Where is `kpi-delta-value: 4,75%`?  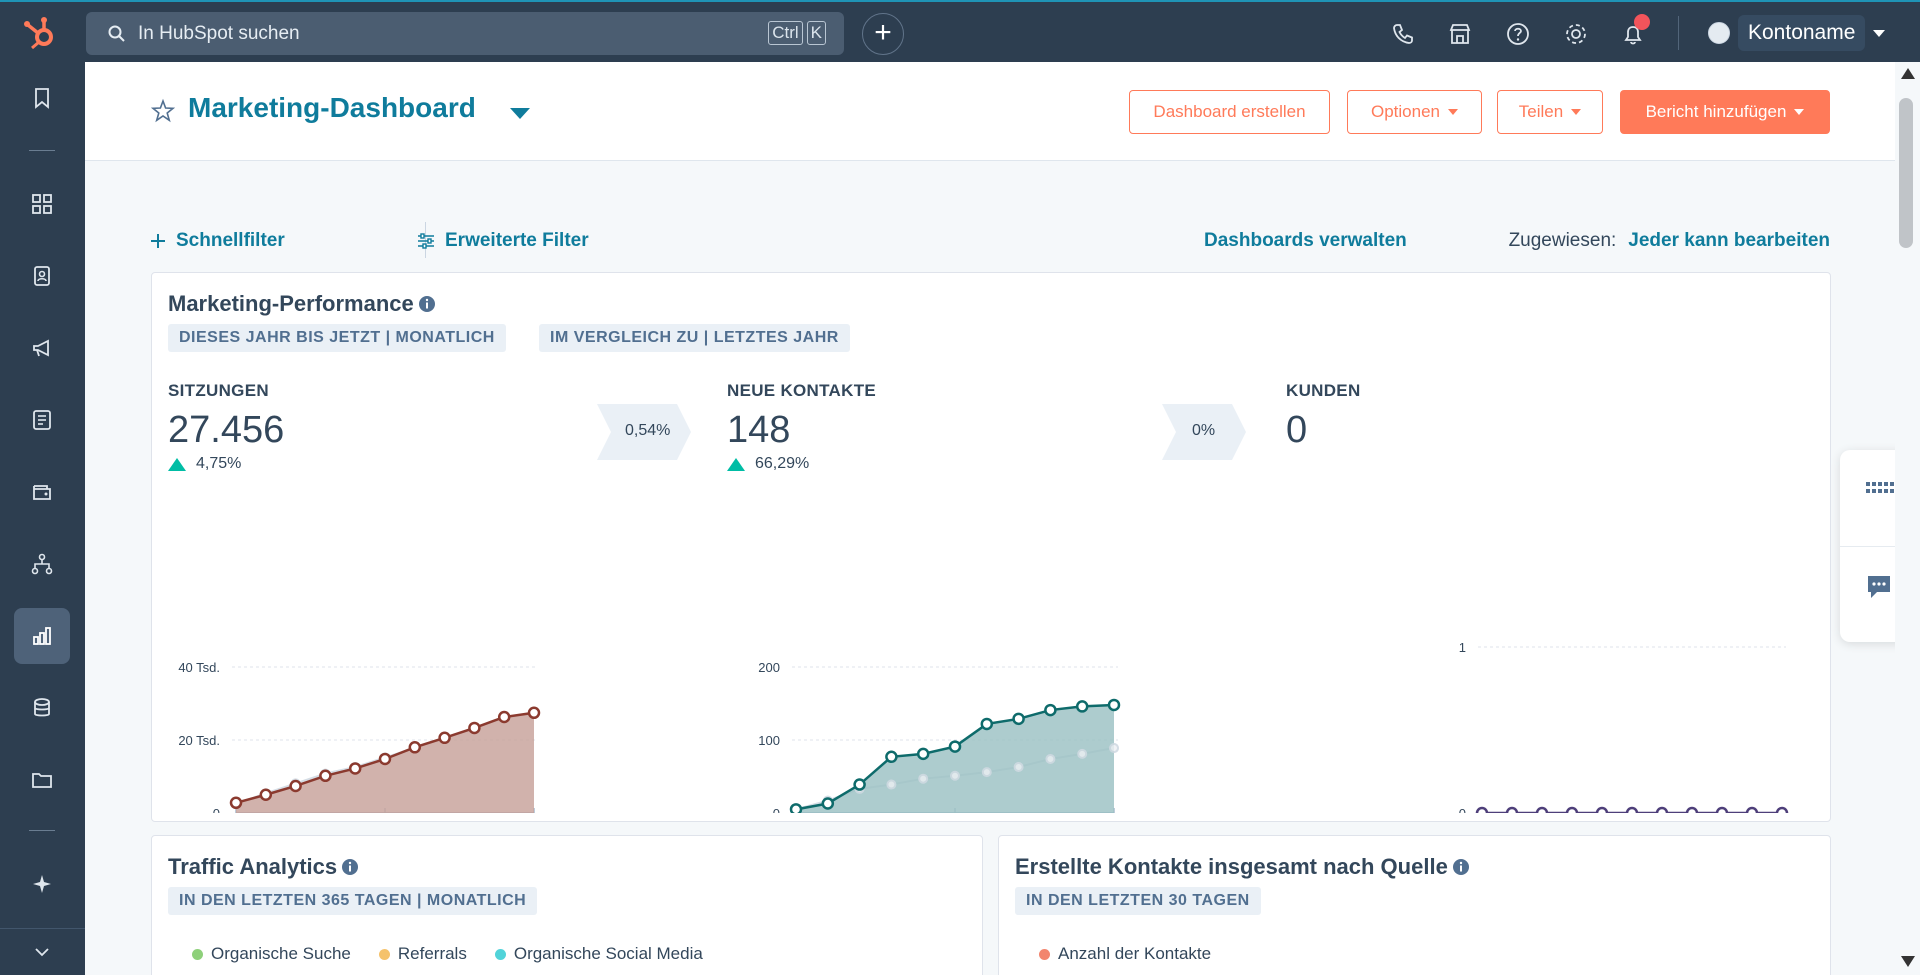 kpi-delta-value: 4,75% is located at coordinates (219, 463).